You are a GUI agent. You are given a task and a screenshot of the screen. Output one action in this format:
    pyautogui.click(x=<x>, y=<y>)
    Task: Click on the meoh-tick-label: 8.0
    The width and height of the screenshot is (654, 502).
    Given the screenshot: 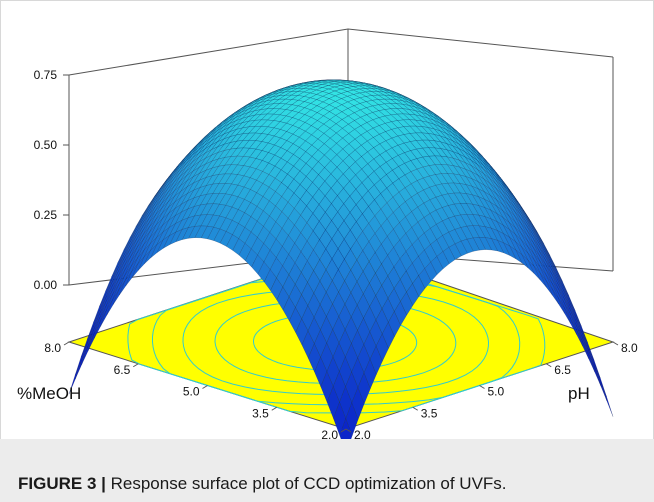 What is the action you would take?
    pyautogui.click(x=52, y=348)
    